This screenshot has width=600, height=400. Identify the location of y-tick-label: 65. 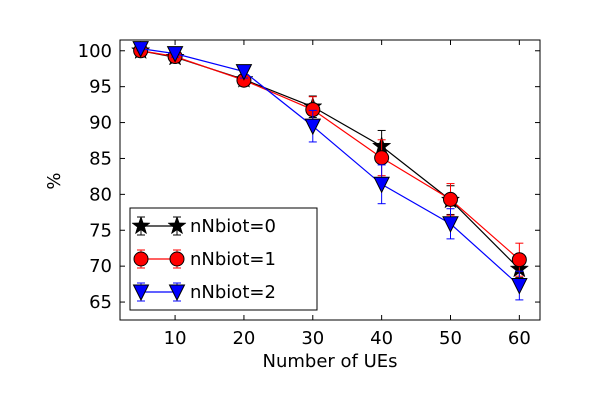
(100, 302).